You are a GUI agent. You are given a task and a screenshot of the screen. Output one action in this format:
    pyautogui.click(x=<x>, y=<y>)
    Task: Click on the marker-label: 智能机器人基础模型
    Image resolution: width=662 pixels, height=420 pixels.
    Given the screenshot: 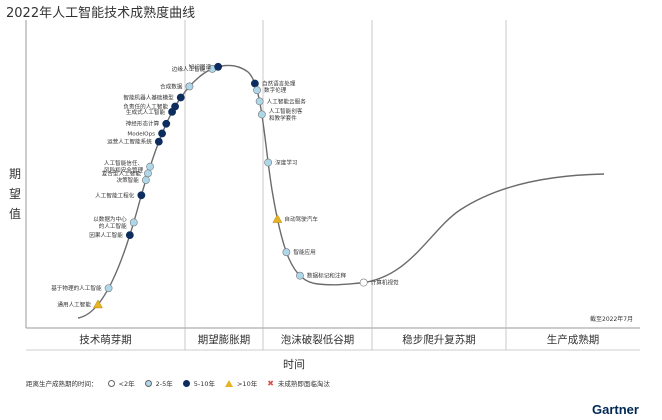 What is the action you would take?
    pyautogui.click(x=148, y=98)
    